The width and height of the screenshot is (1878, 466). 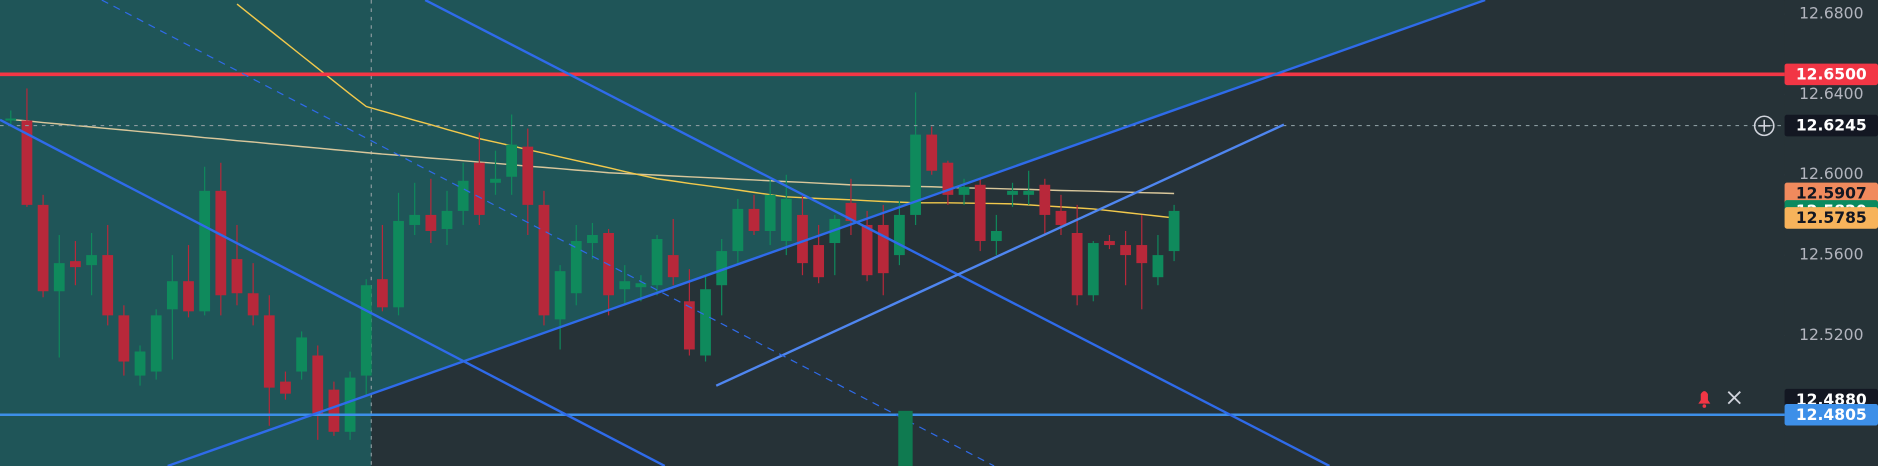 What do you see at coordinates (1831, 335) in the screenshot?
I see `y-tick-label: 12.5200` at bounding box center [1831, 335].